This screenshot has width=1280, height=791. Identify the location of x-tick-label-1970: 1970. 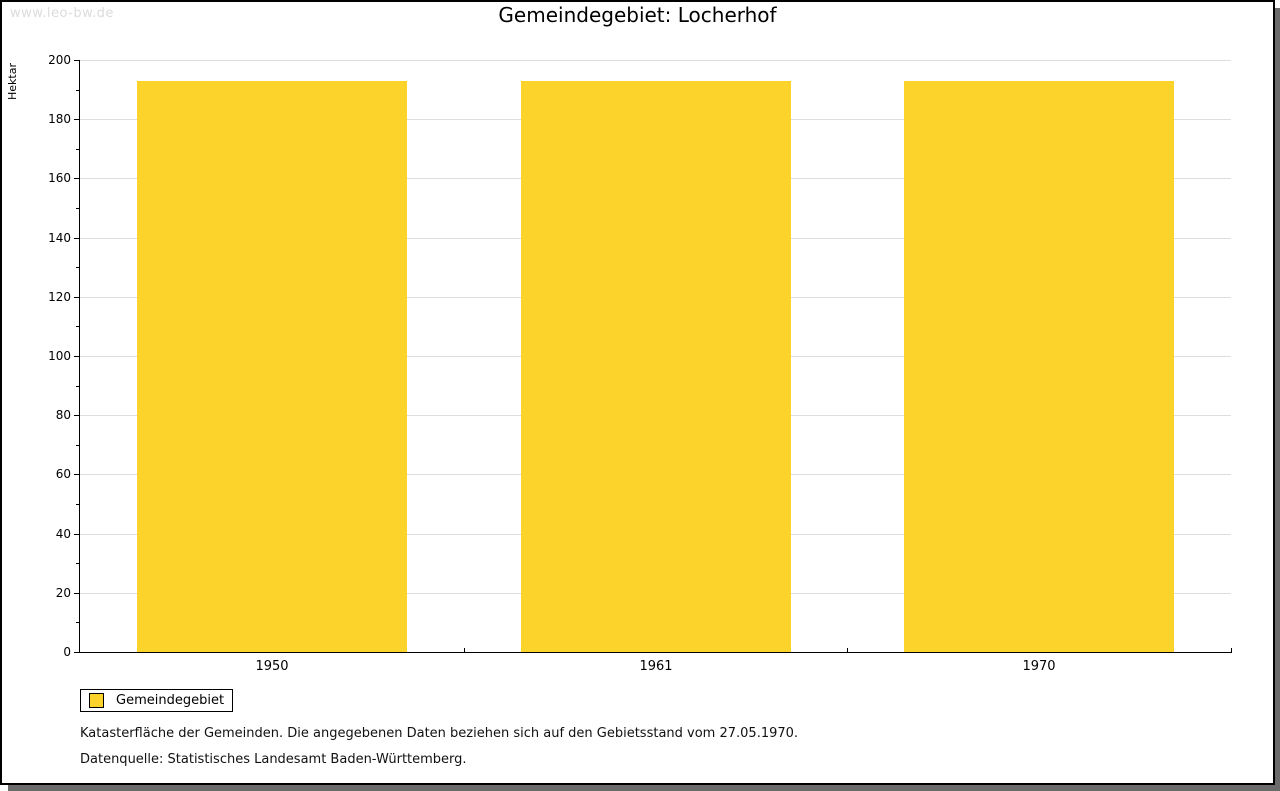
(1039, 666).